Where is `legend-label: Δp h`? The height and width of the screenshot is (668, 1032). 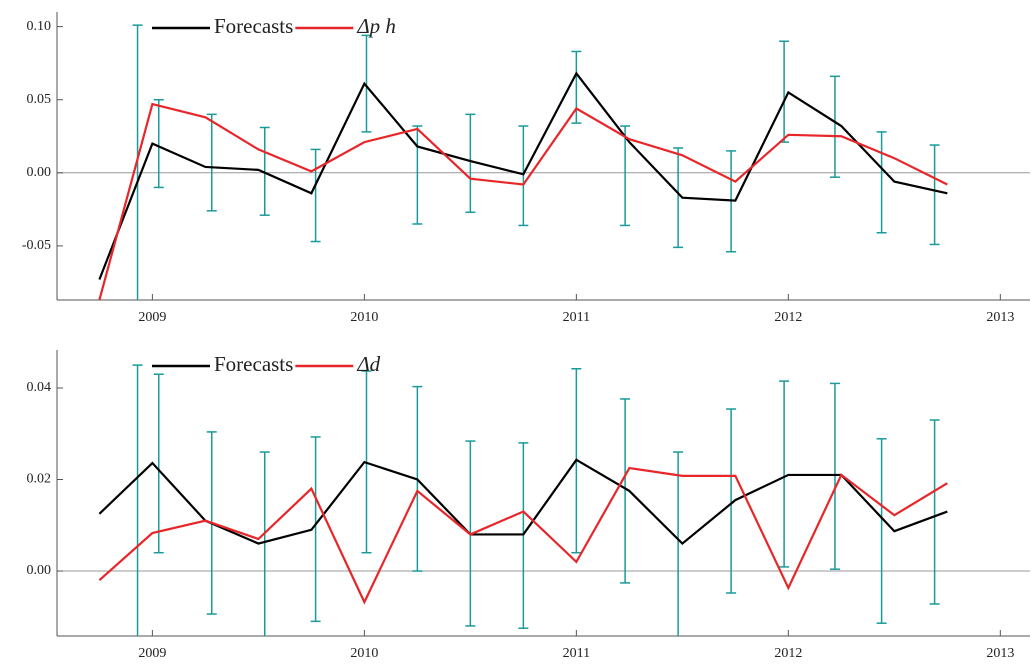
legend-label: Δp h is located at coordinates (376, 26).